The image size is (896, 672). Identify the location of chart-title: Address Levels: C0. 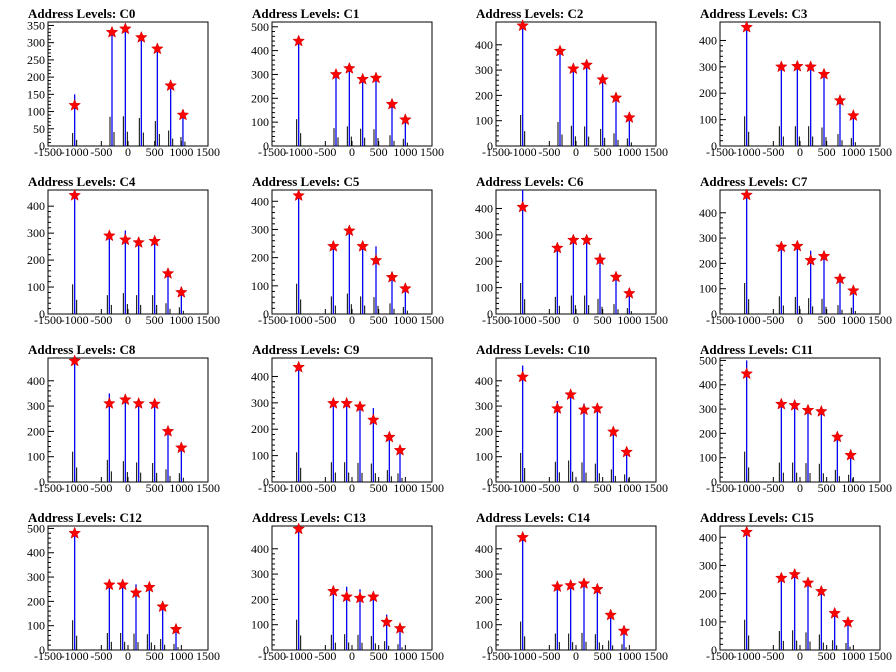
(82, 13).